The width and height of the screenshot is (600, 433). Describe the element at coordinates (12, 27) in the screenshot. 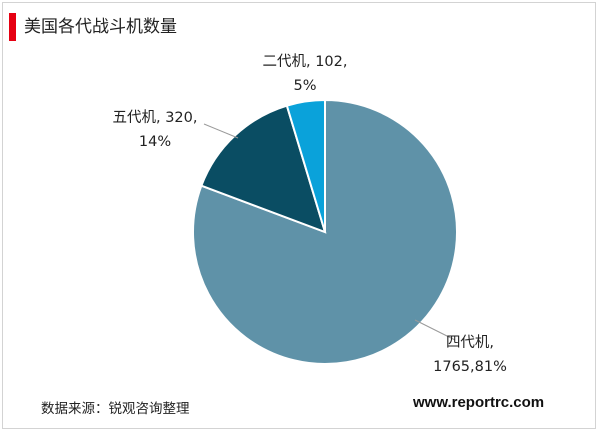

I see `title-accent-bar` at that location.